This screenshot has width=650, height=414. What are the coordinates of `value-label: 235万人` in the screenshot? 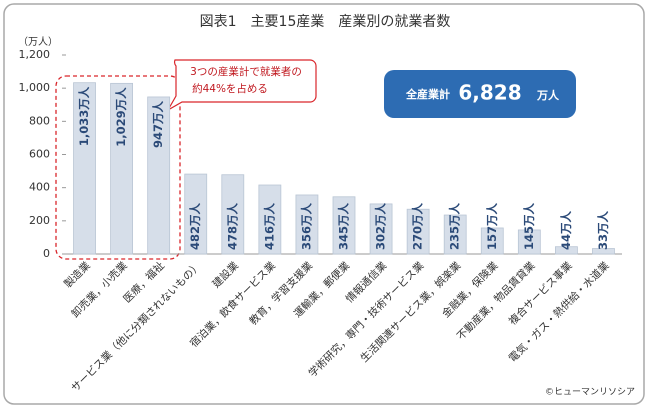 It's located at (455, 226).